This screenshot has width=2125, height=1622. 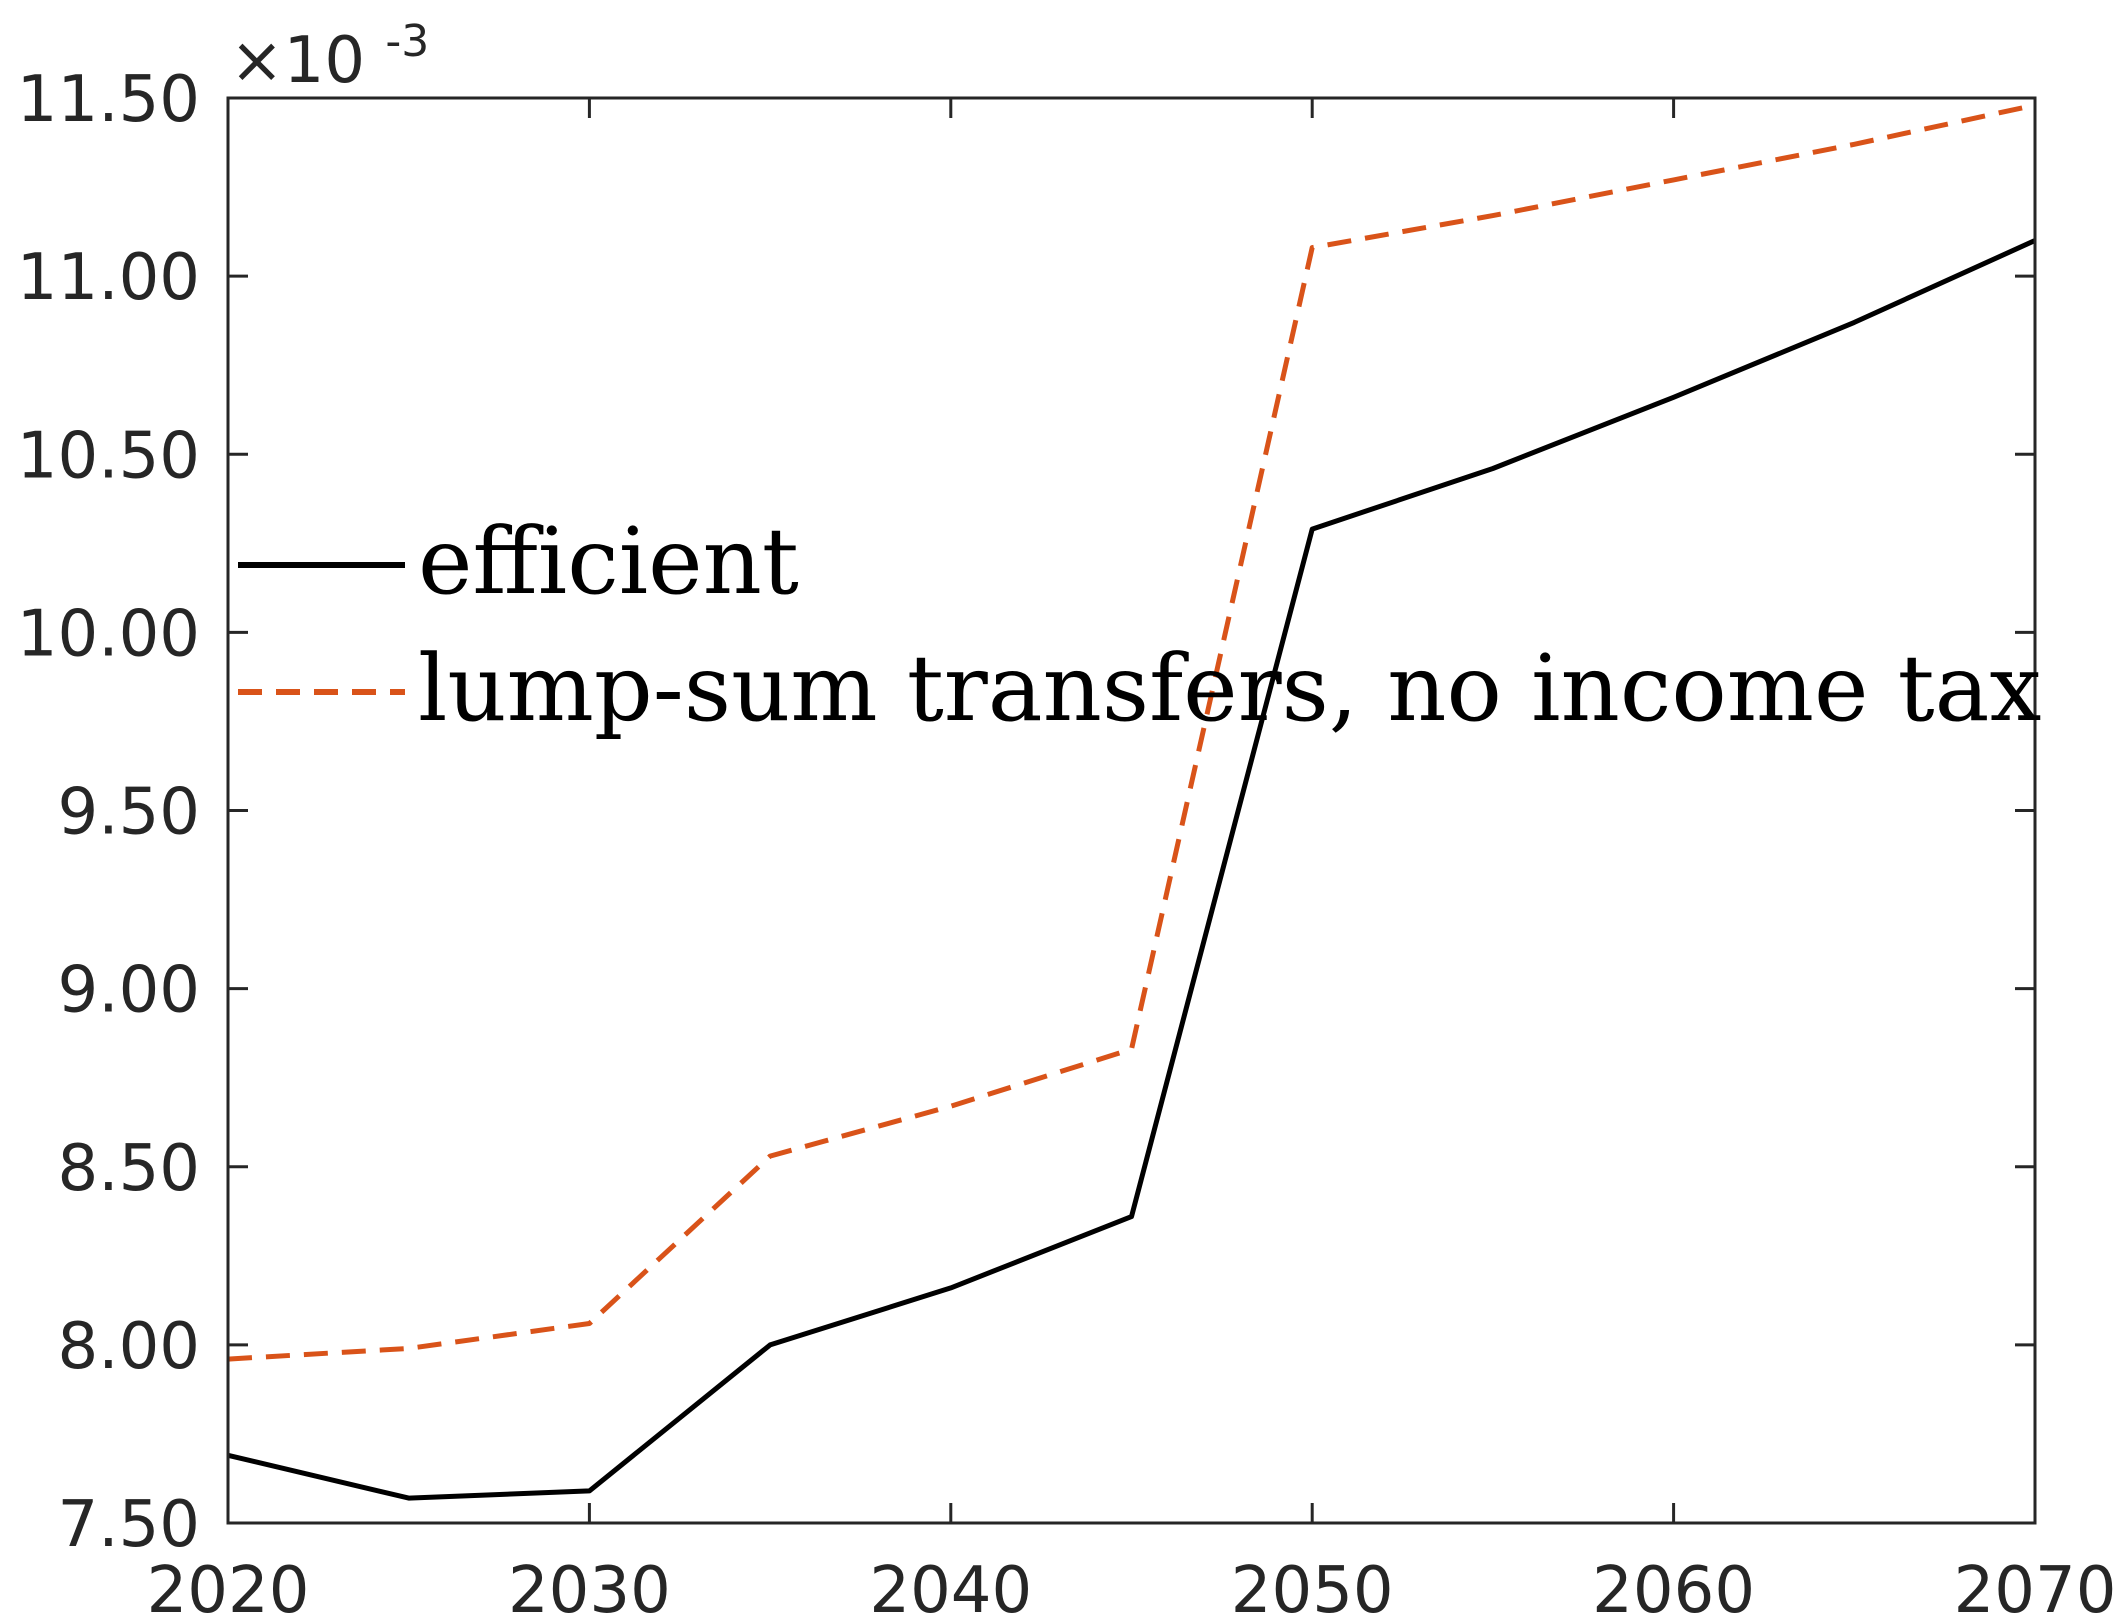 I want to click on y-exponent-label: ×10 -3, so click(x=329, y=57).